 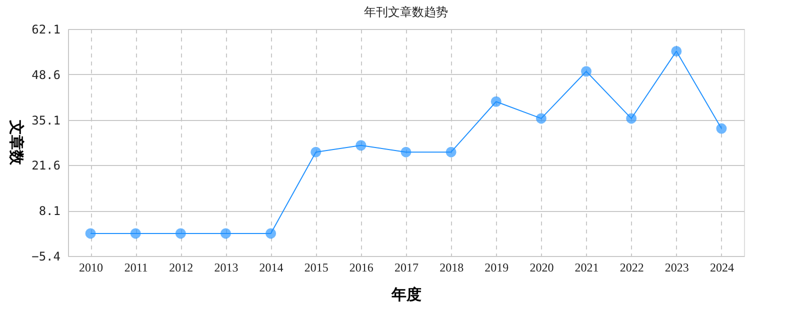 I want to click on y-tick-label: 35.1, so click(x=46, y=120).